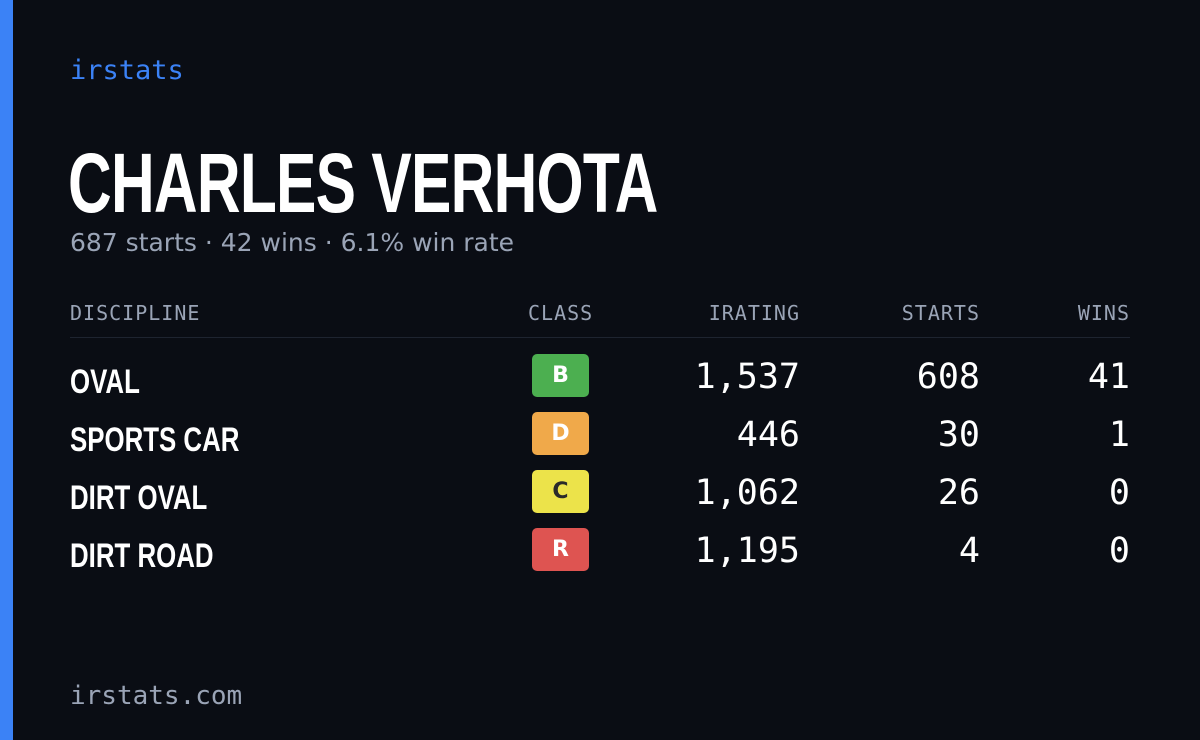  Describe the element at coordinates (958, 435) in the screenshot. I see `starts-value: 30` at that location.